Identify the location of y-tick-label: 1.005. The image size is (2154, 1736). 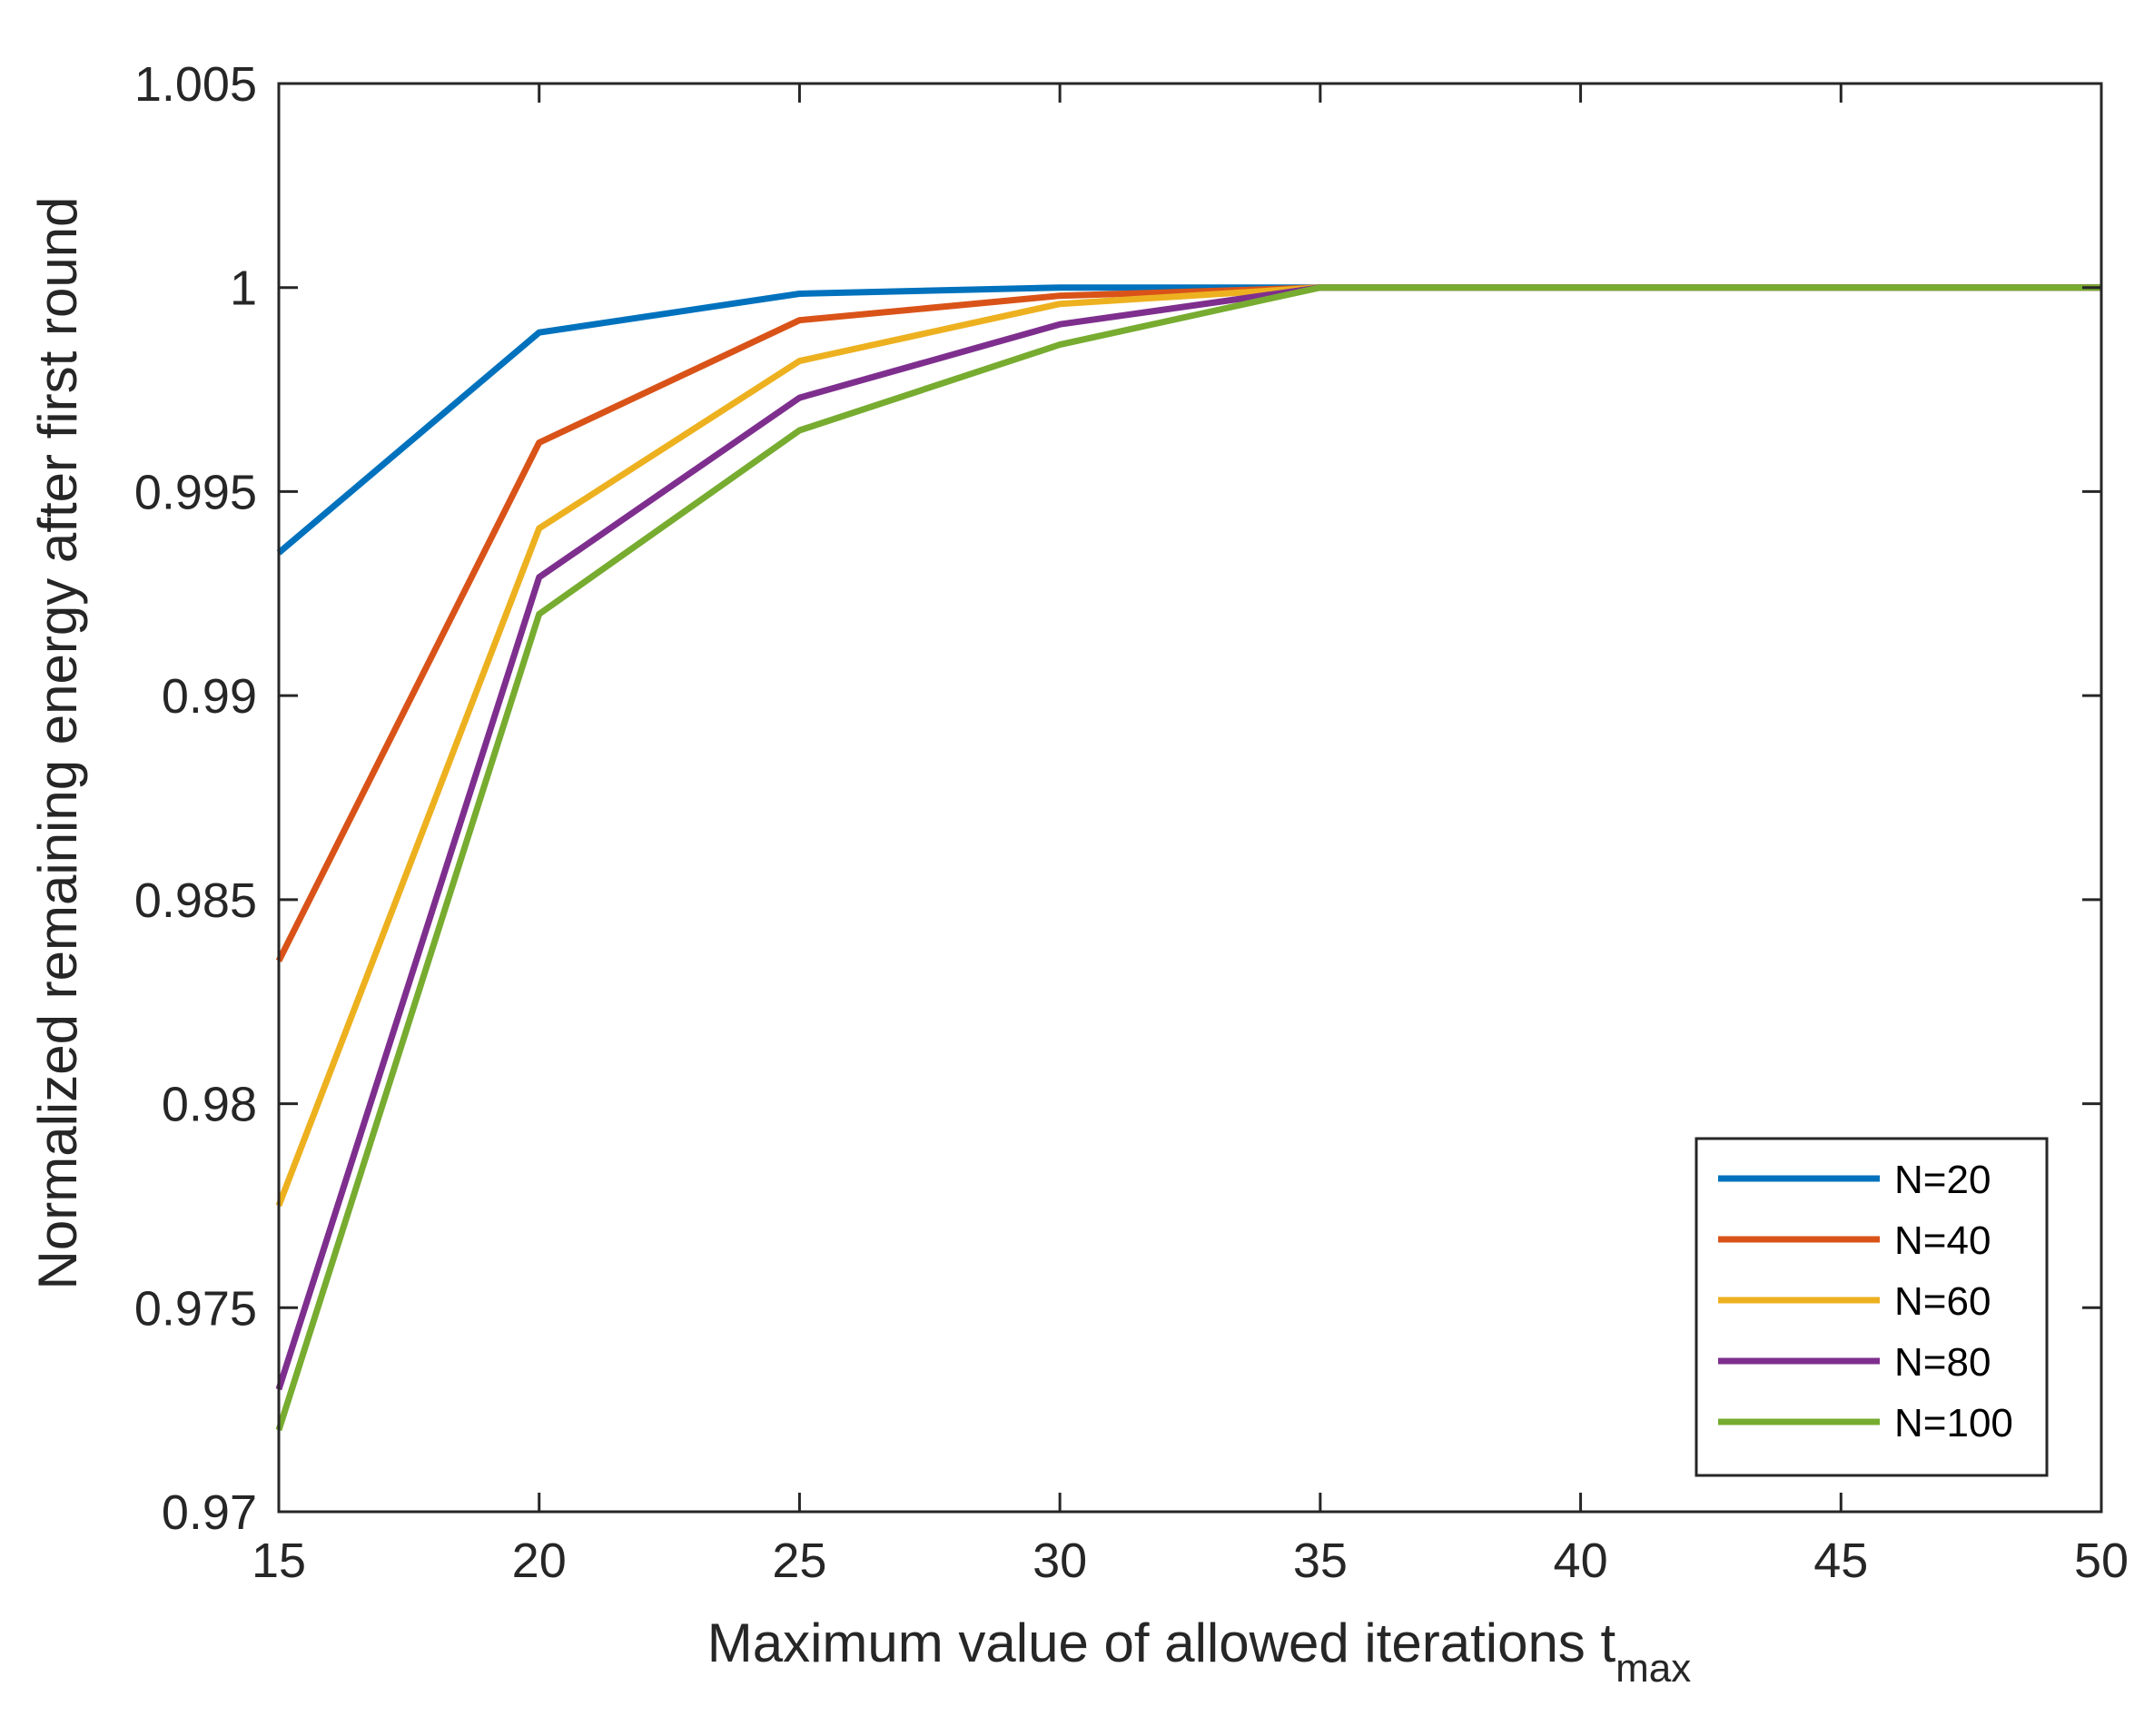
(195, 84).